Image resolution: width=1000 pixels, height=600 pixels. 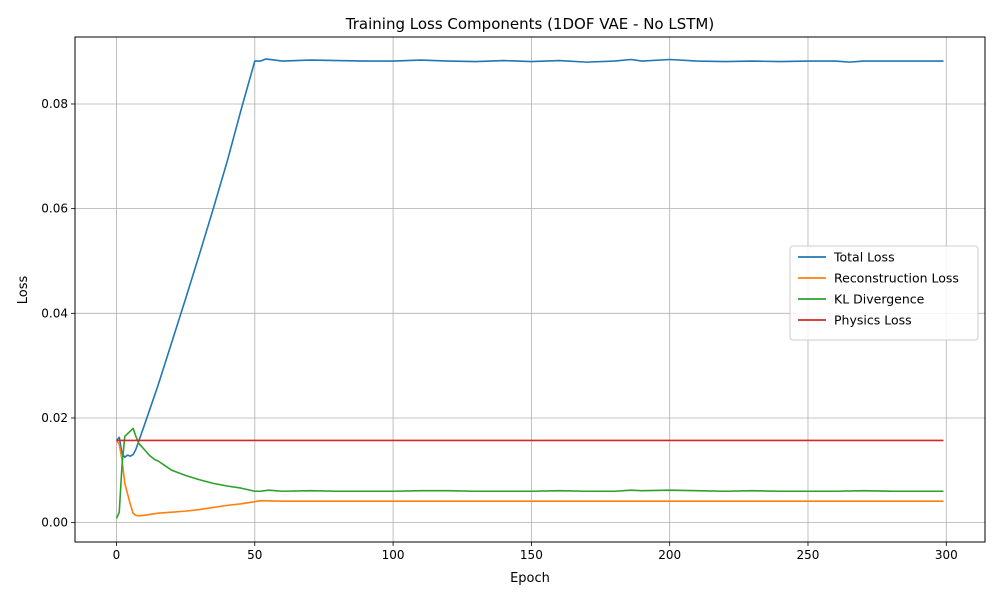 What do you see at coordinates (54, 209) in the screenshot?
I see `y-tick-label: 0.06` at bounding box center [54, 209].